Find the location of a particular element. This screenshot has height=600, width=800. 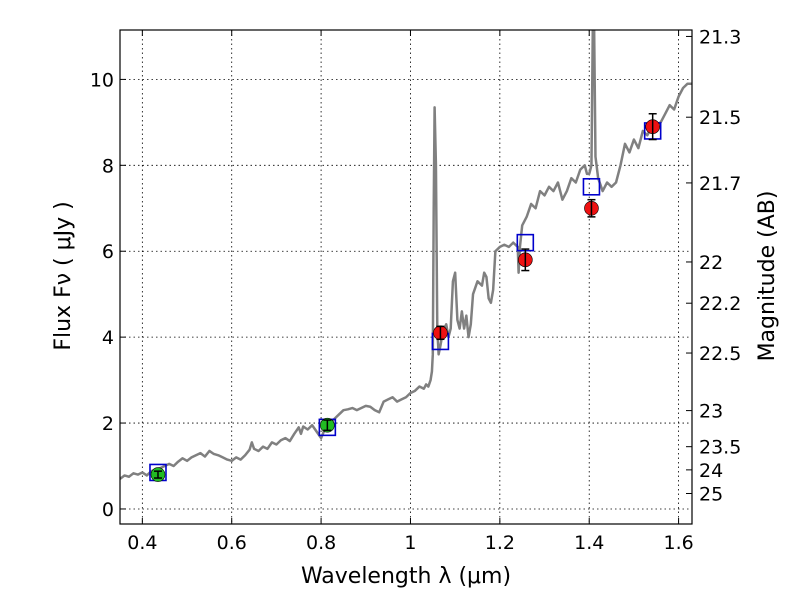

y-tick-label: 10 is located at coordinates (102, 80).